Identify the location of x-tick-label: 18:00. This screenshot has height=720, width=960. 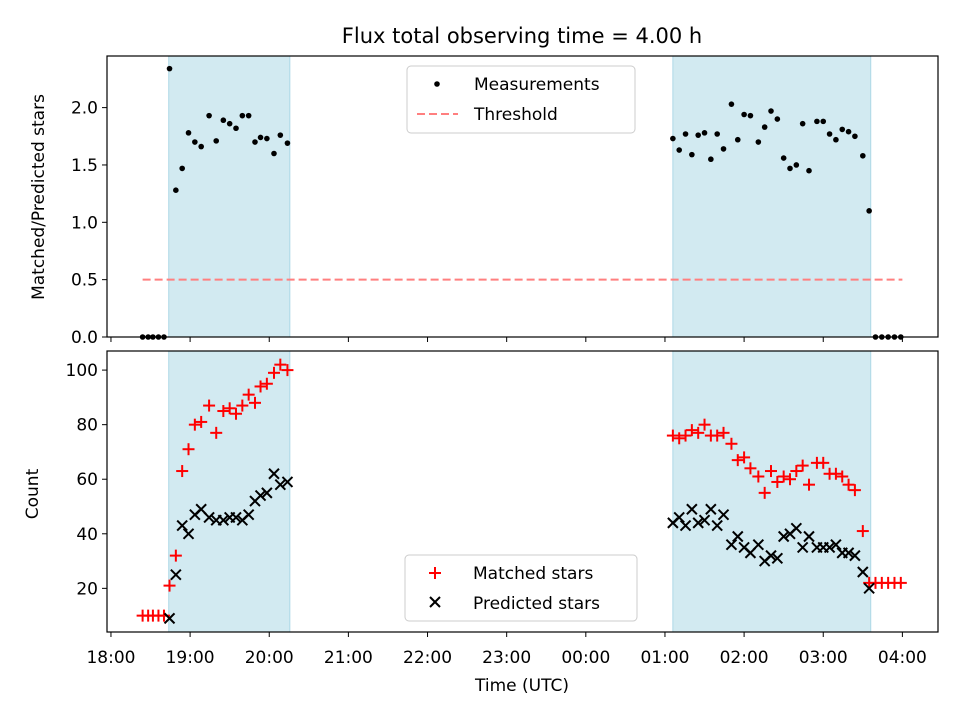
(110, 658).